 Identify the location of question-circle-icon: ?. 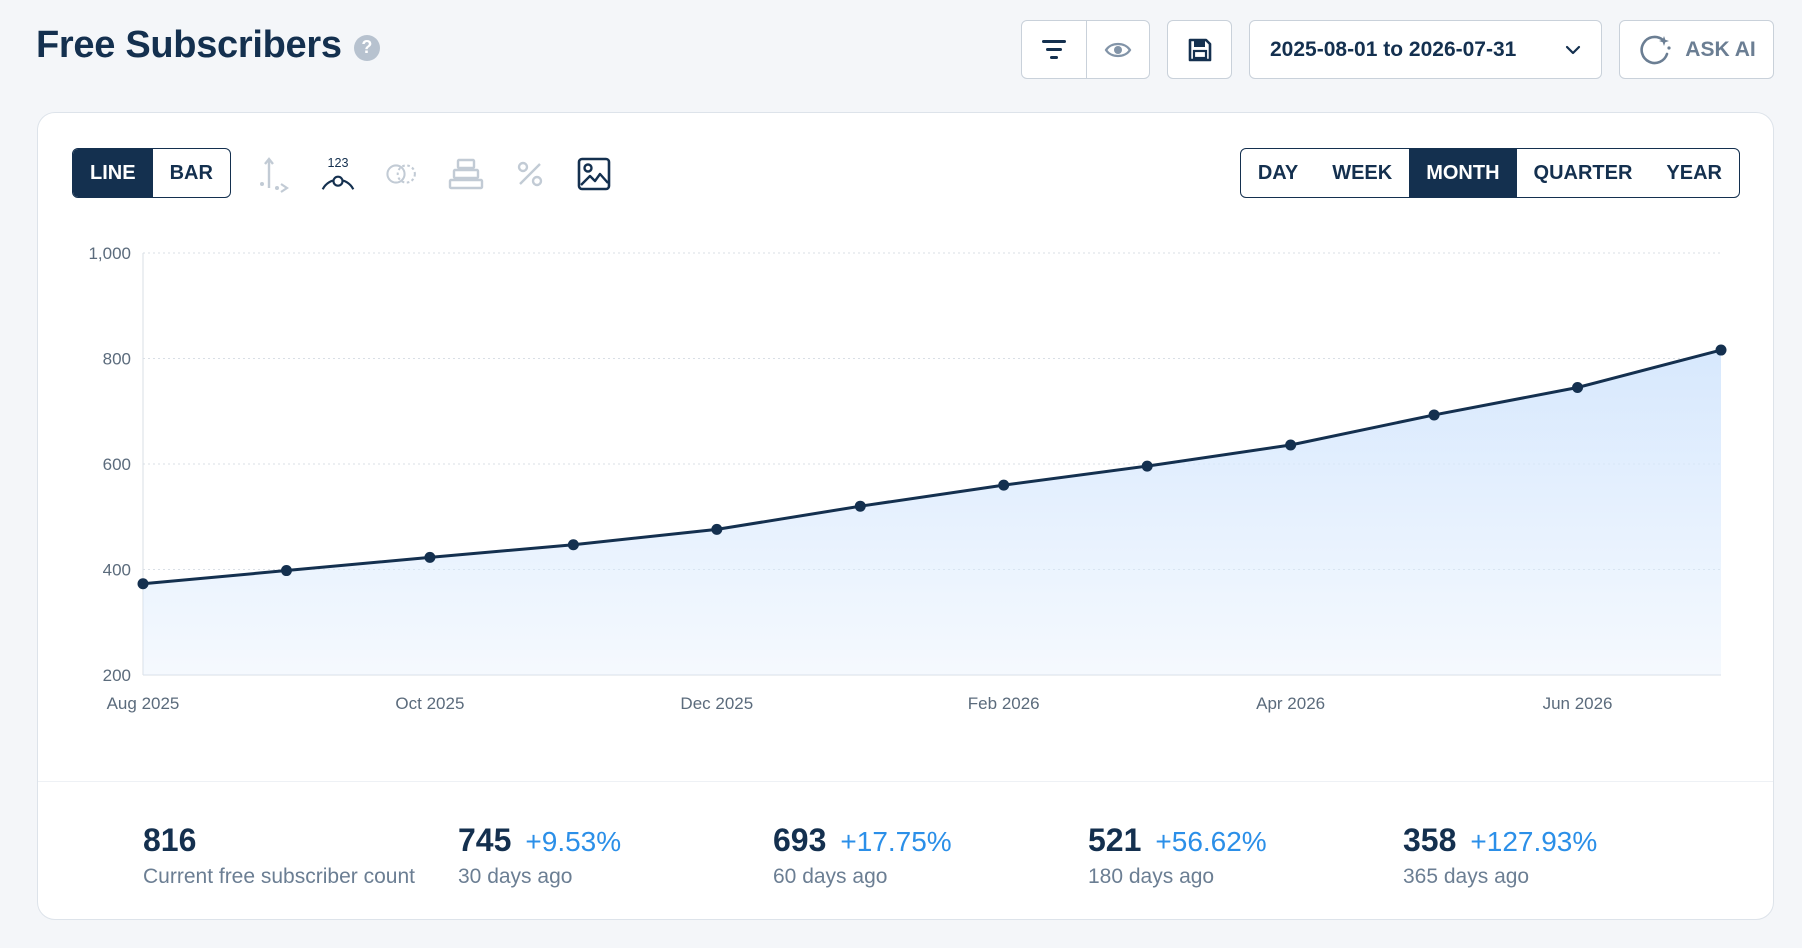
(366, 47).